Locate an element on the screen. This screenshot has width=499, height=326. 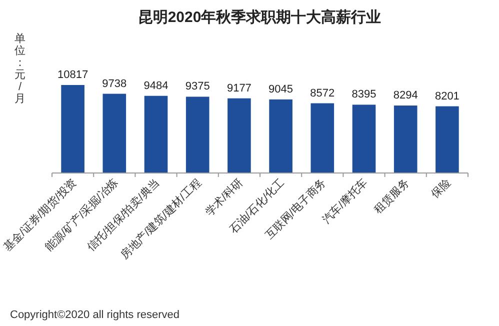
x-tick-label: 保险 is located at coordinates (441, 188).